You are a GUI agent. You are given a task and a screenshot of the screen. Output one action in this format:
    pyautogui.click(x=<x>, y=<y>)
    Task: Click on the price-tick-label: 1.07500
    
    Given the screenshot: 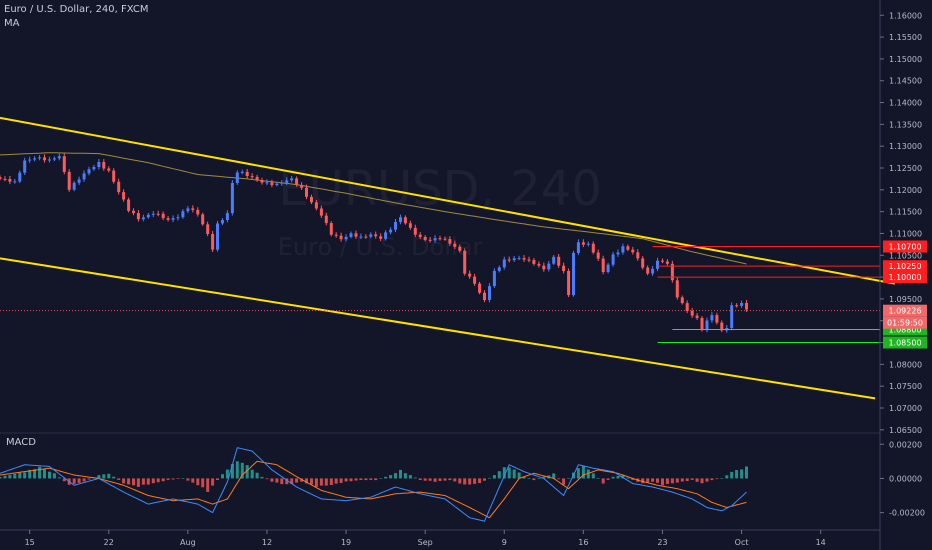 What is the action you would take?
    pyautogui.click(x=905, y=386)
    